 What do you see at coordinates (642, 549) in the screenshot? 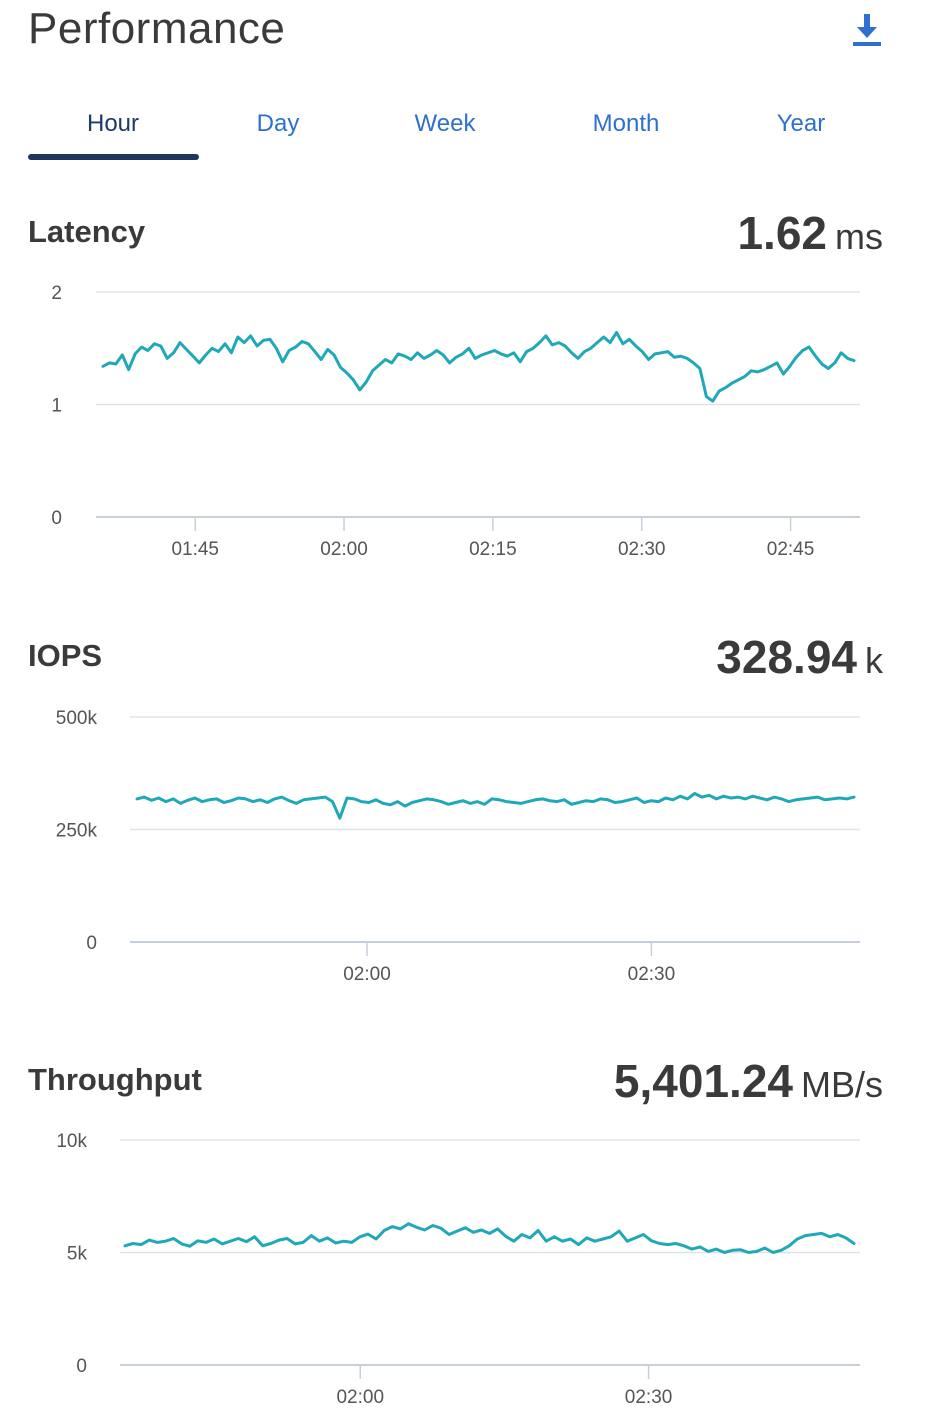
I see `latency-x-tick-label: 02:30` at bounding box center [642, 549].